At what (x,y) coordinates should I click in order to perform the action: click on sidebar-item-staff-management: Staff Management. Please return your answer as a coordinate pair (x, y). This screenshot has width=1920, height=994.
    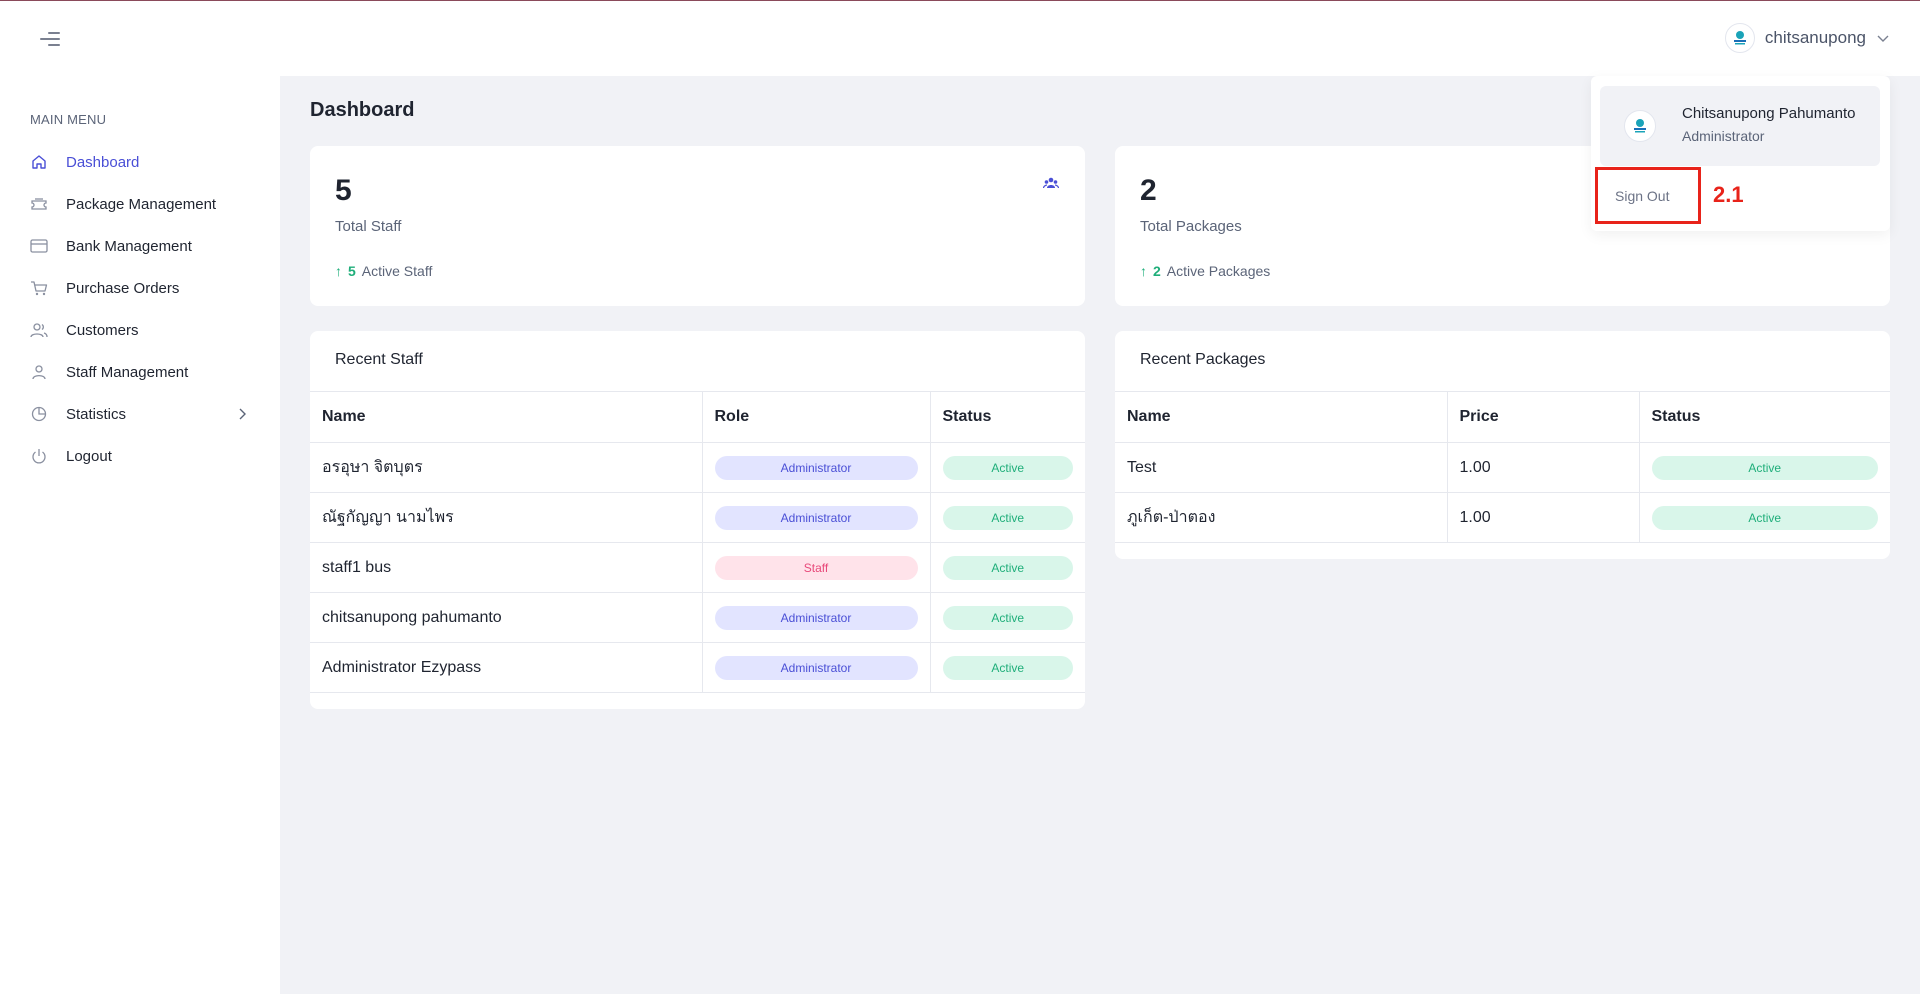
    Looking at the image, I should click on (140, 372).